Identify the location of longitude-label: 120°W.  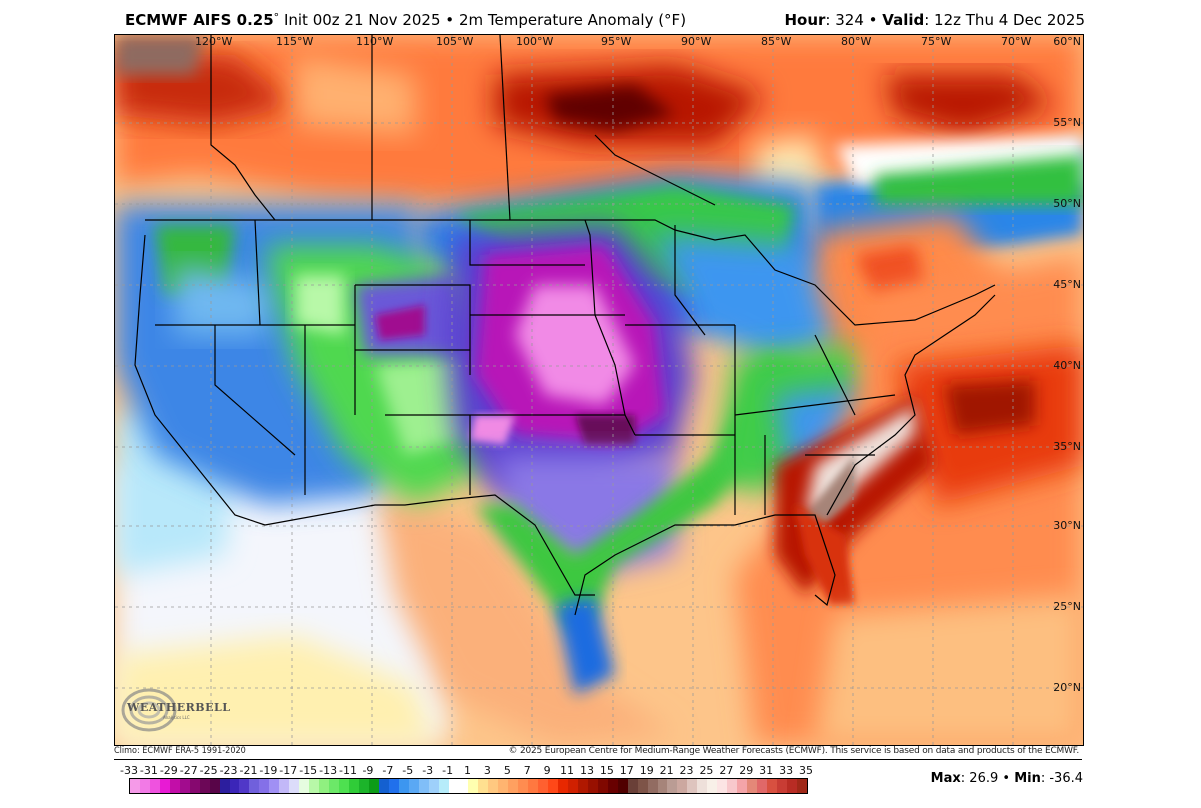
(214, 41).